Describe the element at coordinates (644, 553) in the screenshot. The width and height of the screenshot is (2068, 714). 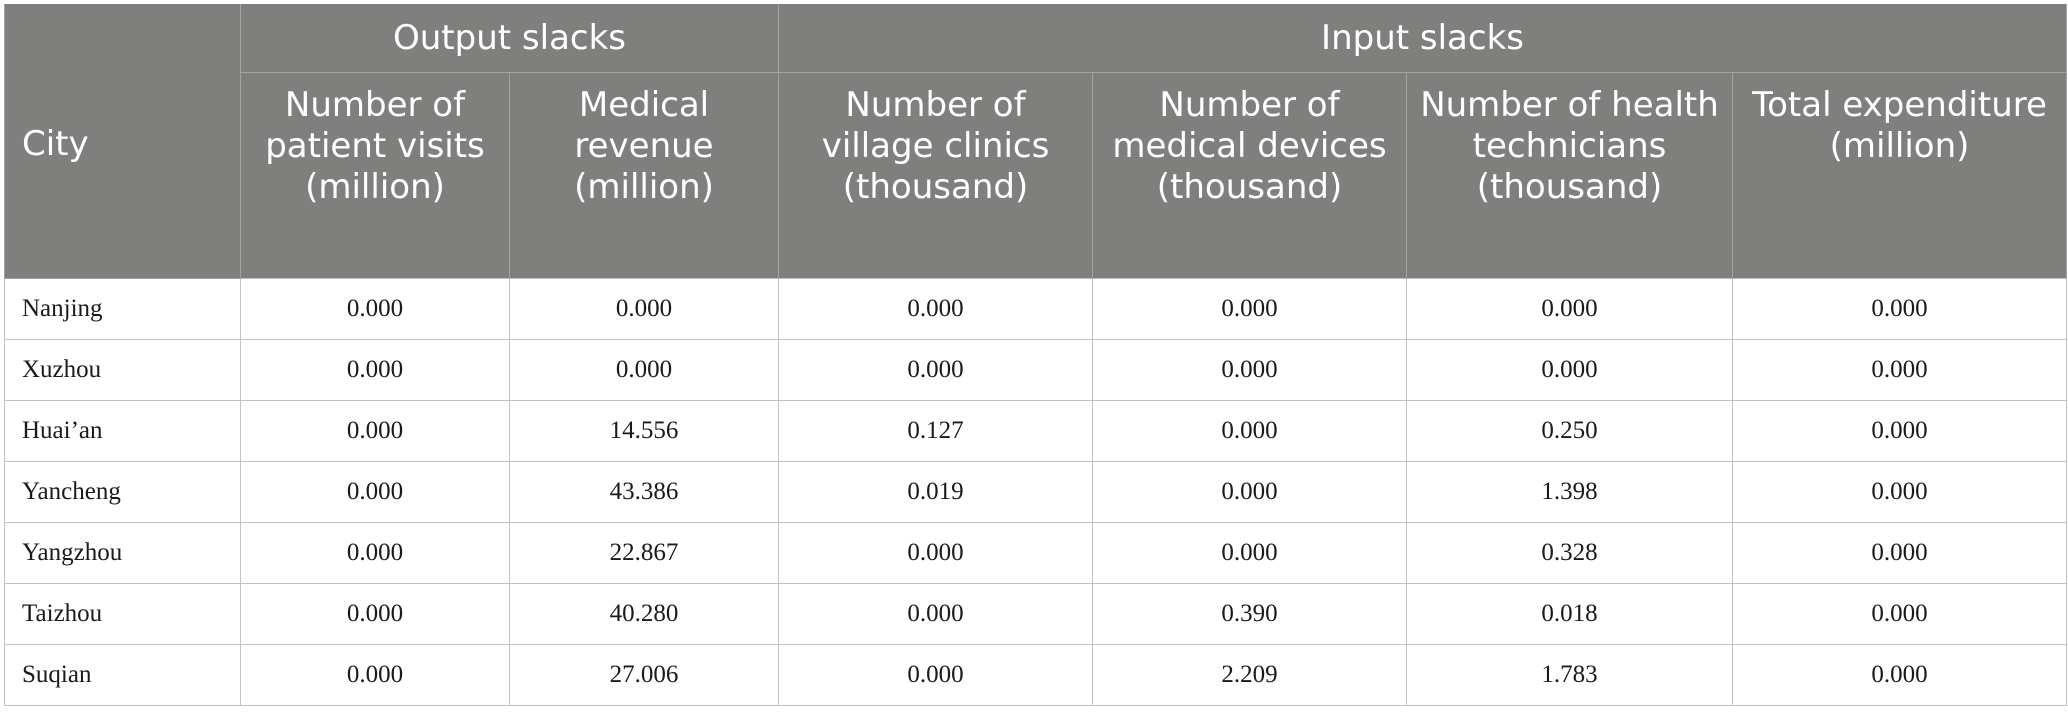
I see `value-cell: 22.867` at that location.